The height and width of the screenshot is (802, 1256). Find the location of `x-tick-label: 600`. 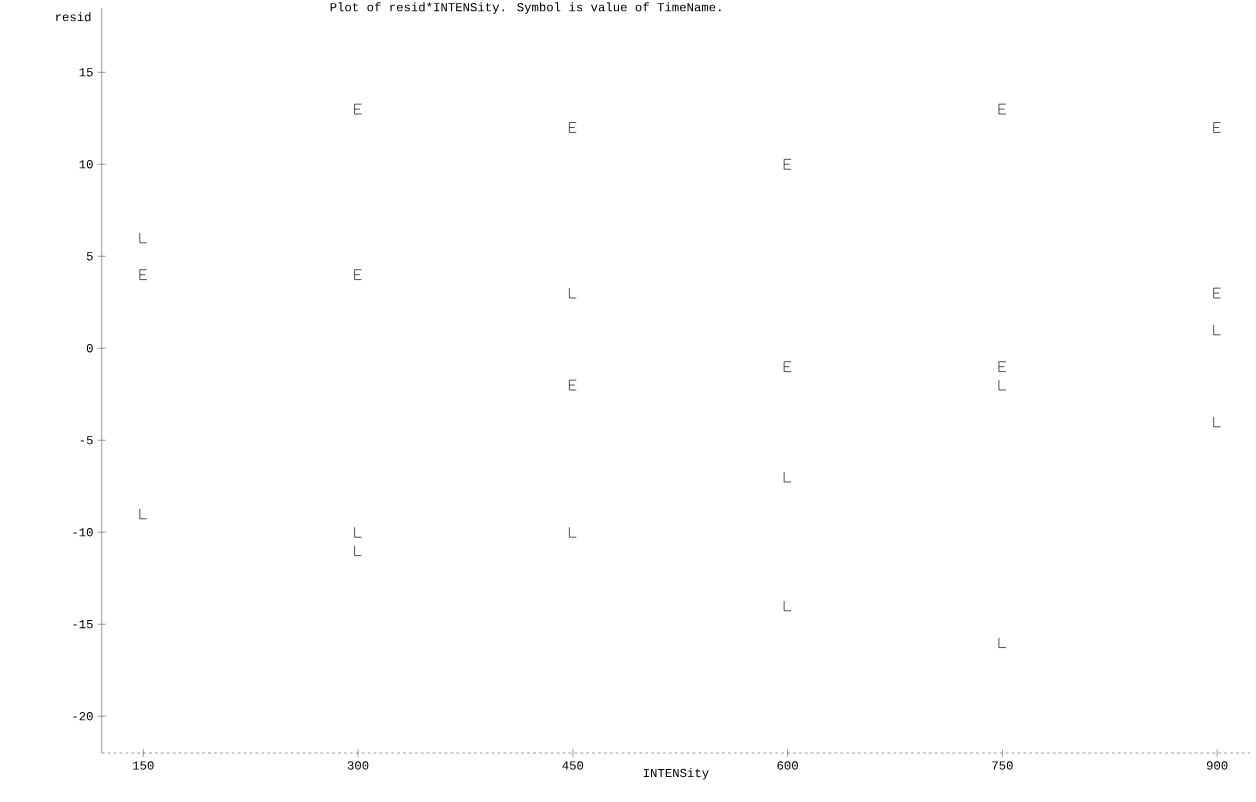

x-tick-label: 600 is located at coordinates (787, 765).